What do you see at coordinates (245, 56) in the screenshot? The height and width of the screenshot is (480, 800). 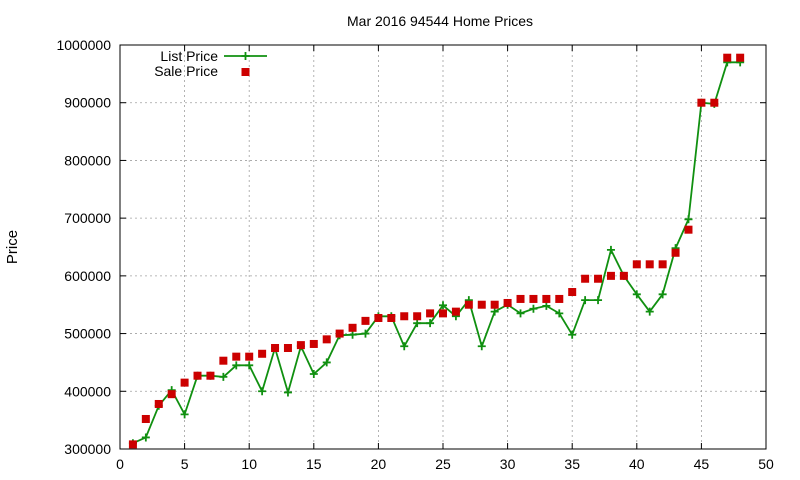 I see `legend-marker-list-price` at bounding box center [245, 56].